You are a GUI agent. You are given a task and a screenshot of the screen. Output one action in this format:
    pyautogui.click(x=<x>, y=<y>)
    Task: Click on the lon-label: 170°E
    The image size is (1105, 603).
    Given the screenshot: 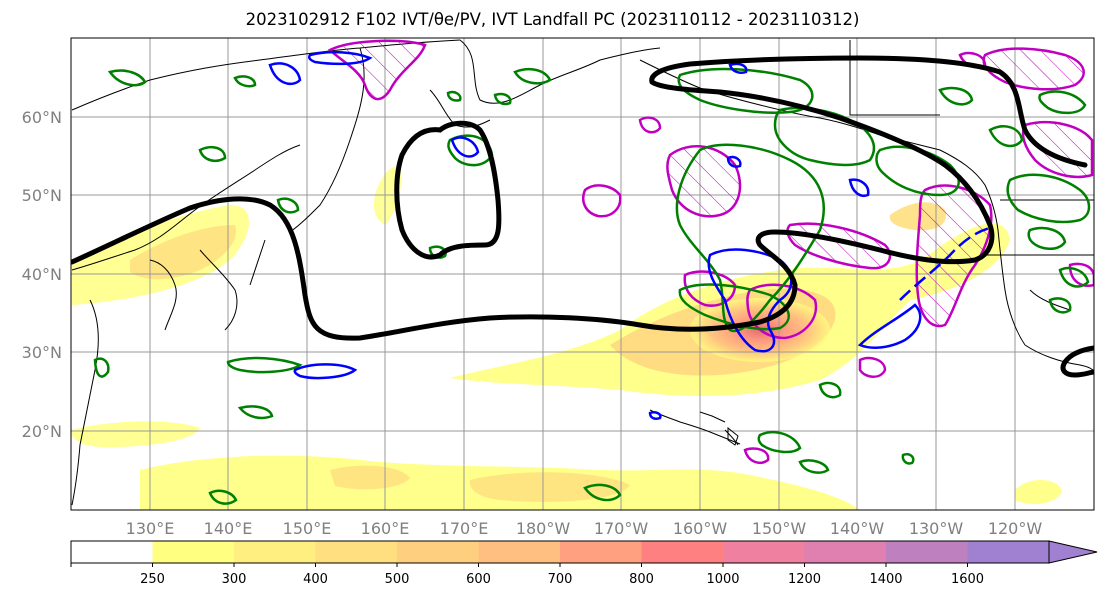 What is the action you would take?
    pyautogui.click(x=464, y=528)
    